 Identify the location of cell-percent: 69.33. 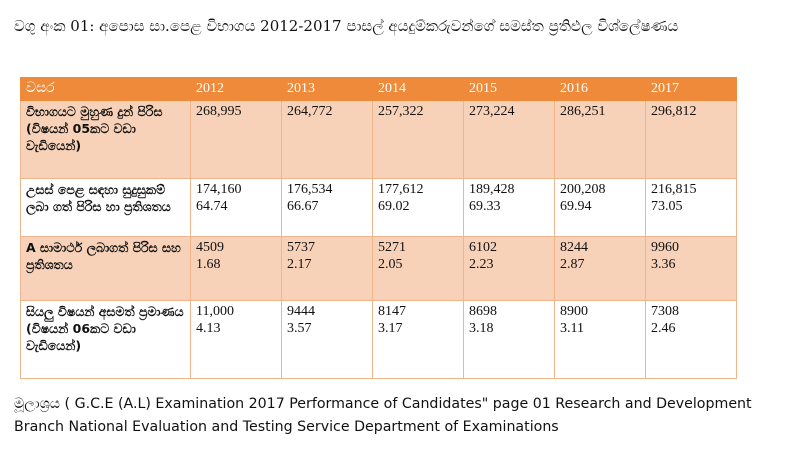
(485, 206).